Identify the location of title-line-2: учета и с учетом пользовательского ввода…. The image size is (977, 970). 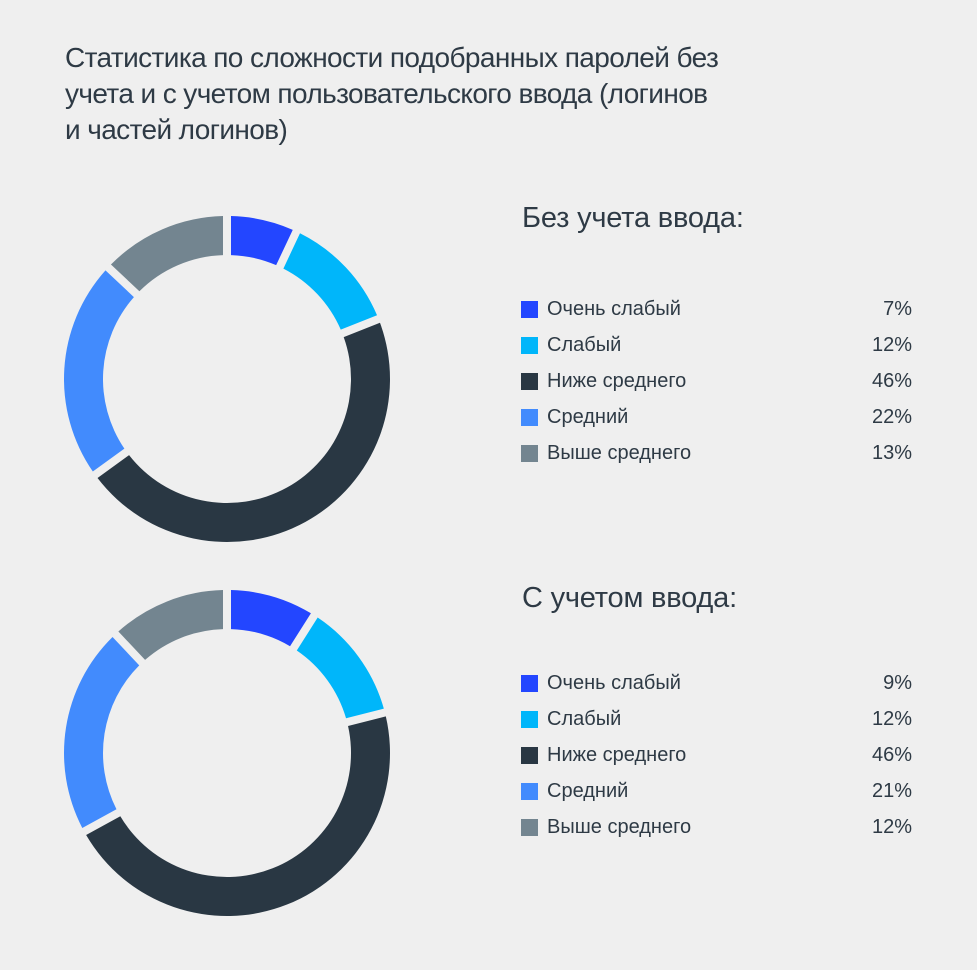
(386, 93).